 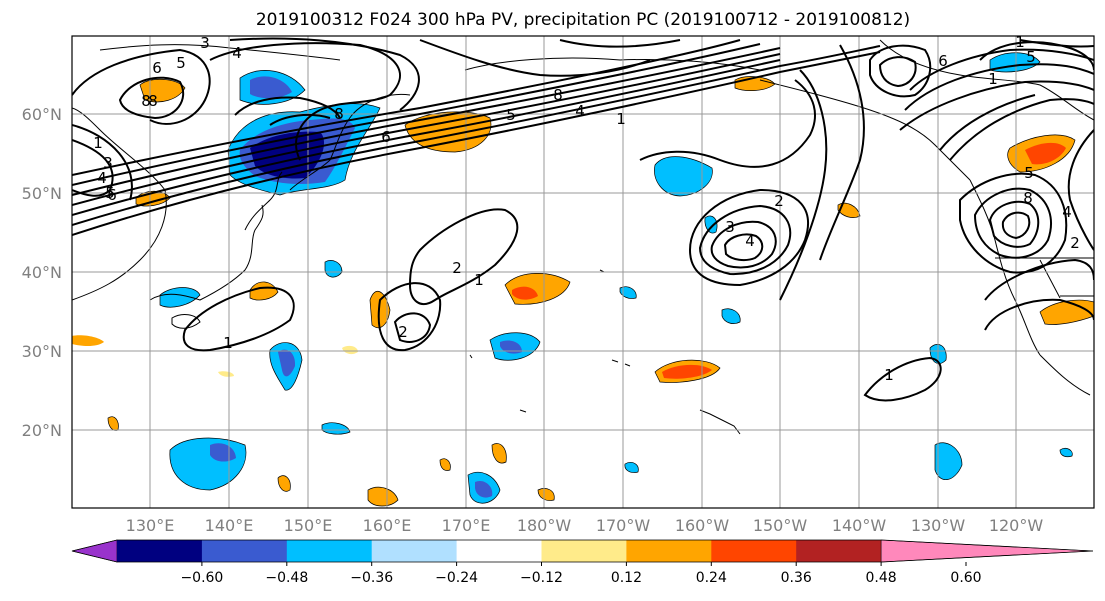 What do you see at coordinates (201, 578) in the screenshot?
I see `colorbar-tick-label: −0.60` at bounding box center [201, 578].